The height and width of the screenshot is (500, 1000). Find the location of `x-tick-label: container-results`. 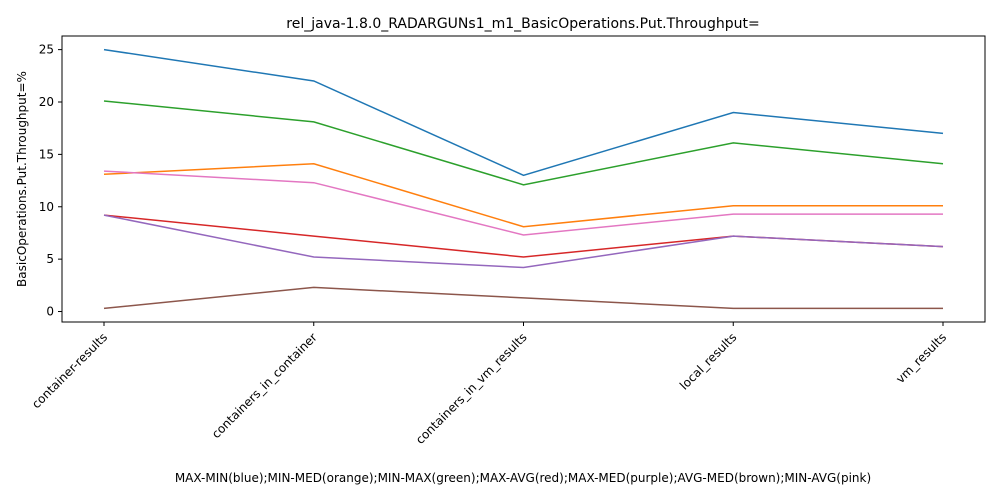

x-tick-label: container-results is located at coordinates (69, 370).